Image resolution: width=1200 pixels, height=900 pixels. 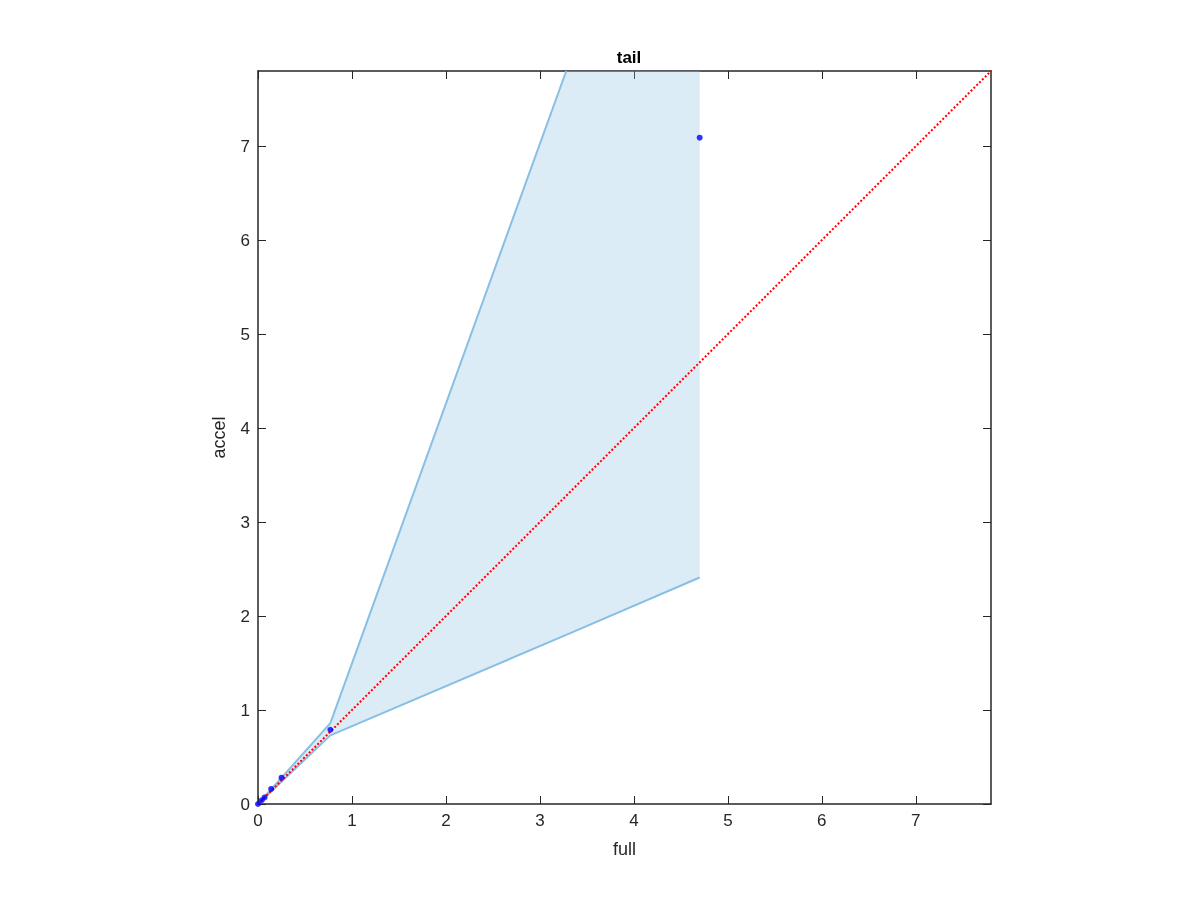 What do you see at coordinates (629, 57) in the screenshot?
I see `chart-title: tail` at bounding box center [629, 57].